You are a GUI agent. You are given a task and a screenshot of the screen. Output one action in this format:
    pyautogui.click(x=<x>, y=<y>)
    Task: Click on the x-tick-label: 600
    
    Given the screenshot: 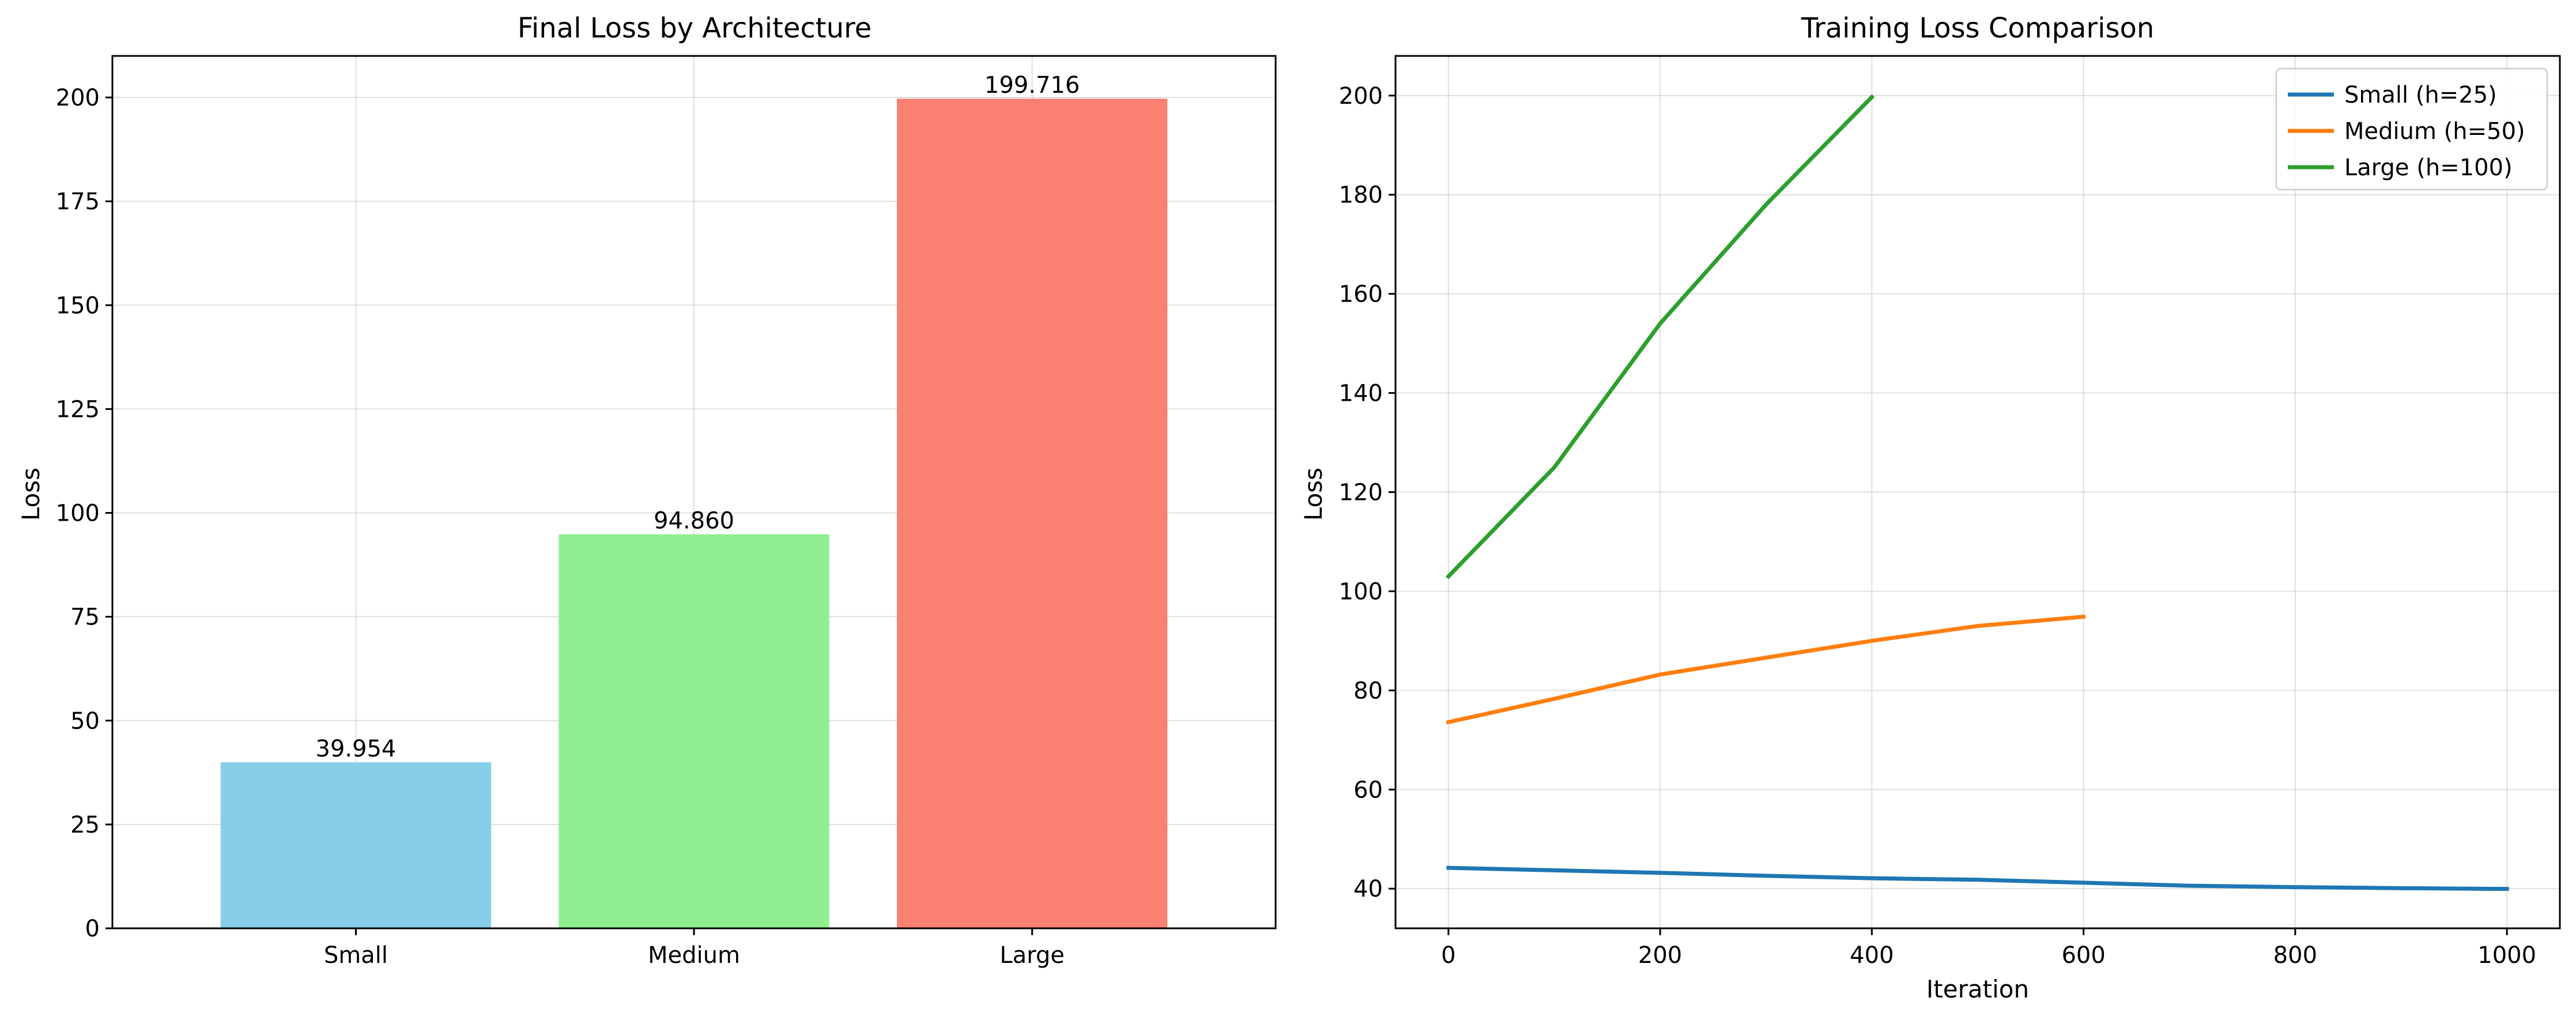 What is the action you would take?
    pyautogui.click(x=2083, y=955)
    